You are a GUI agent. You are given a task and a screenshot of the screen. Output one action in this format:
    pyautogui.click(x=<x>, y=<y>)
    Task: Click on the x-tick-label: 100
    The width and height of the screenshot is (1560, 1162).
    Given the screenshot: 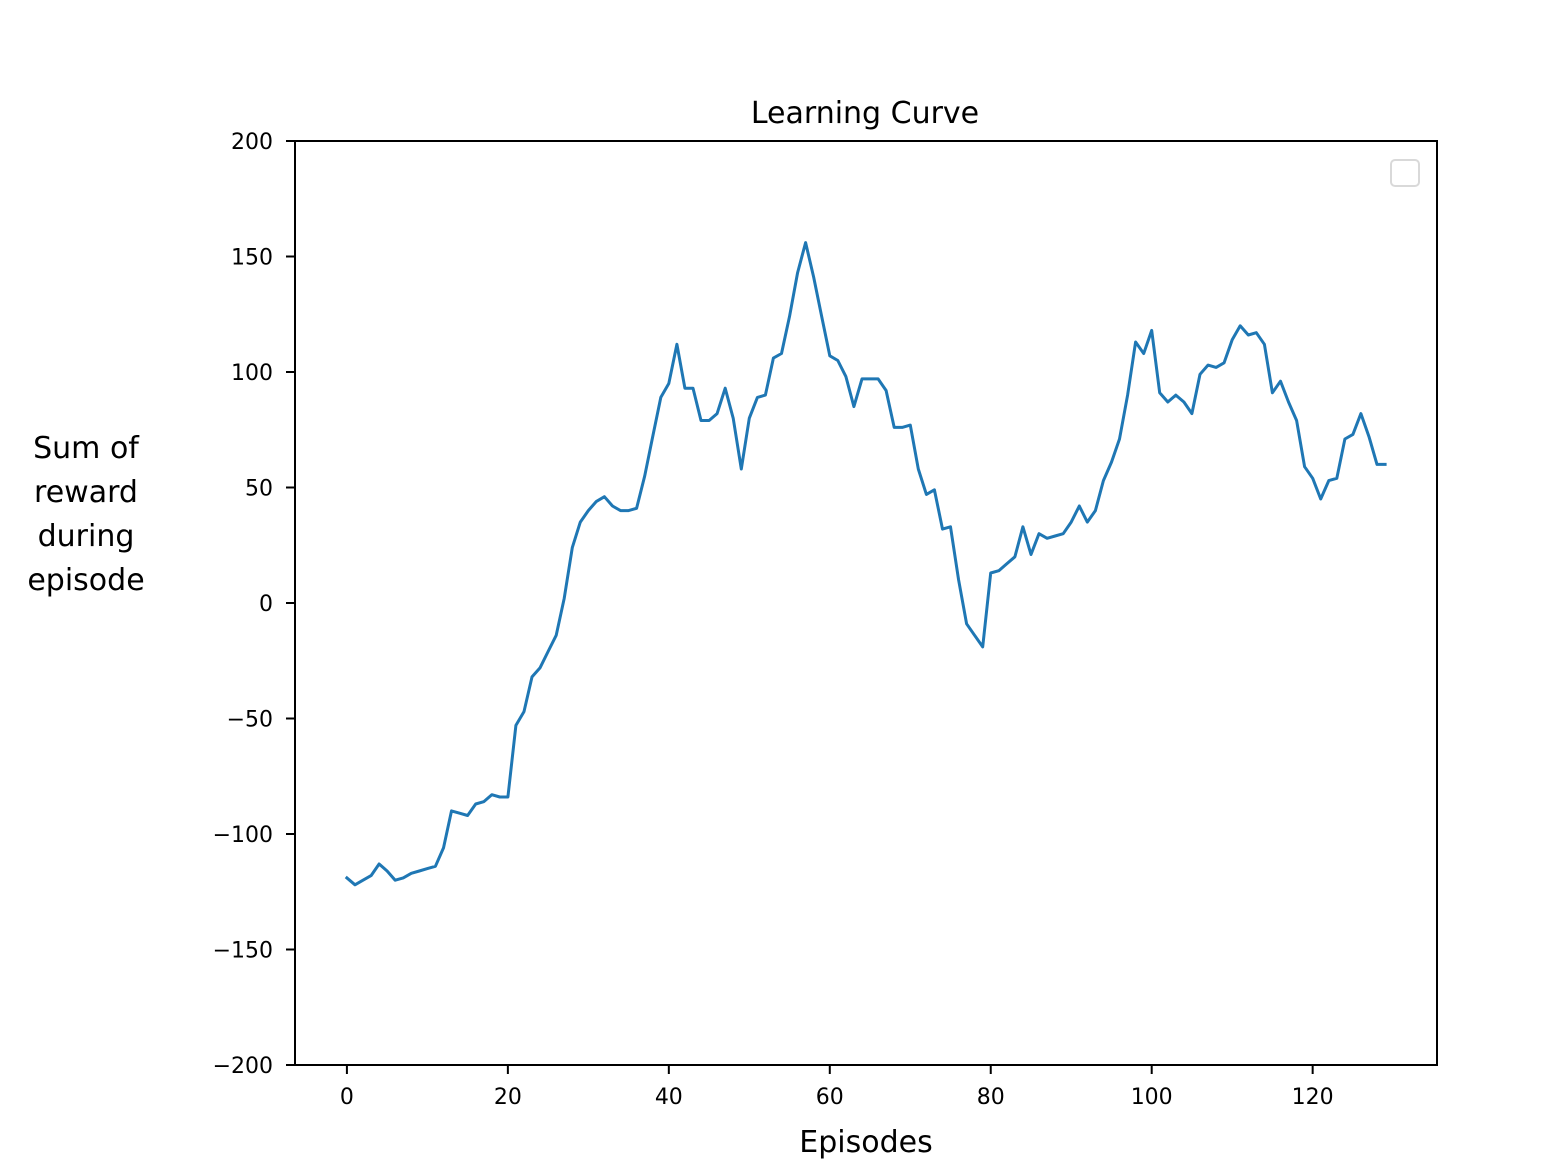 What is the action you would take?
    pyautogui.click(x=1152, y=1097)
    